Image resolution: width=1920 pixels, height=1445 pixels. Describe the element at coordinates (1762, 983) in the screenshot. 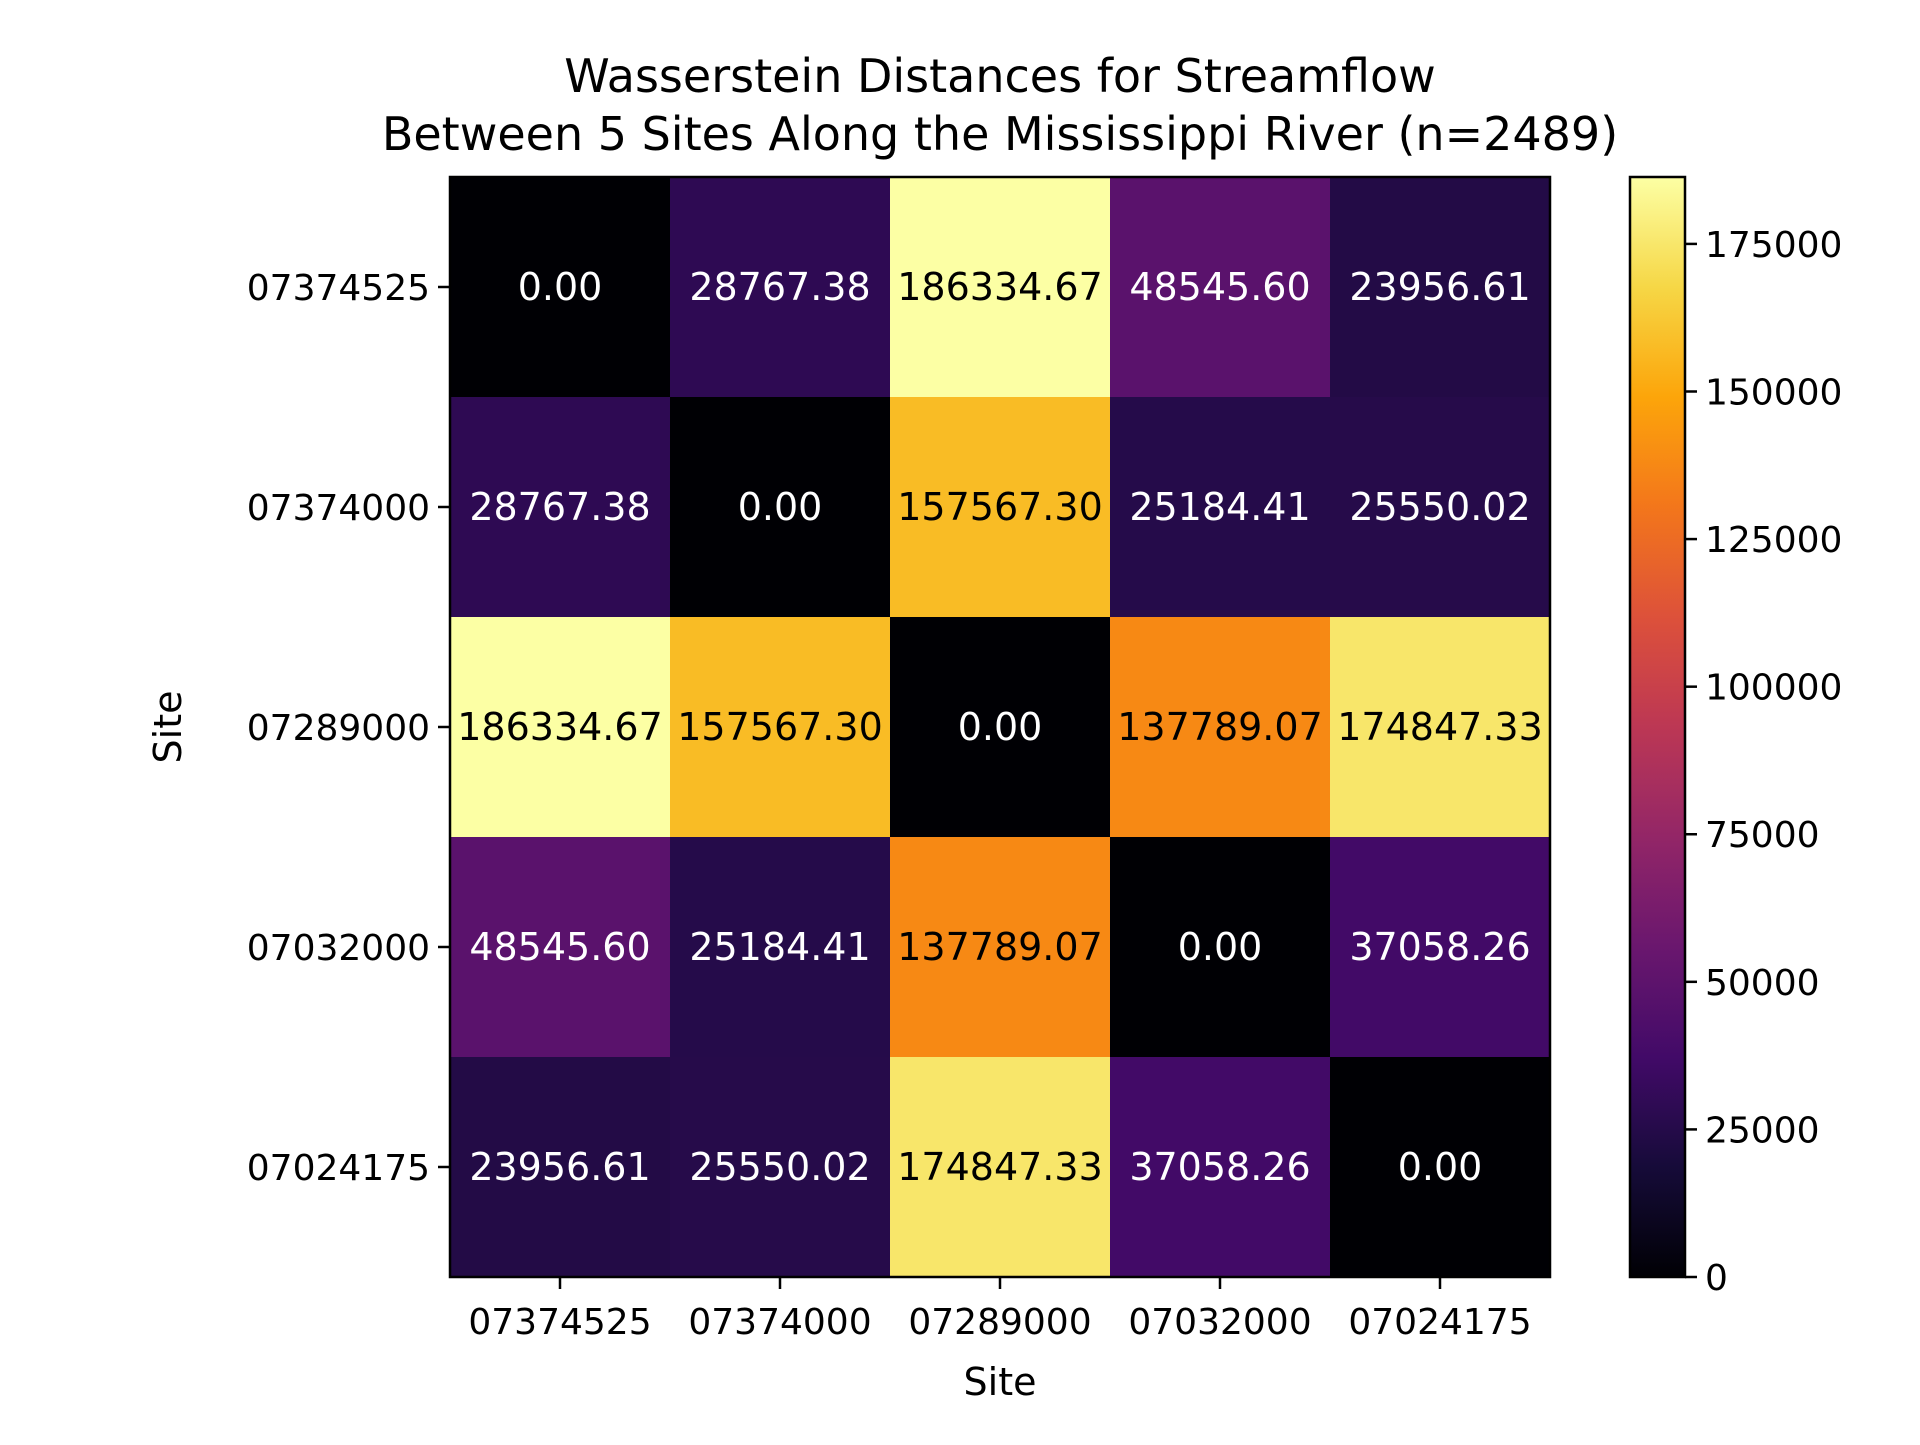

I see `colorbar-tick-label: 50000` at that location.